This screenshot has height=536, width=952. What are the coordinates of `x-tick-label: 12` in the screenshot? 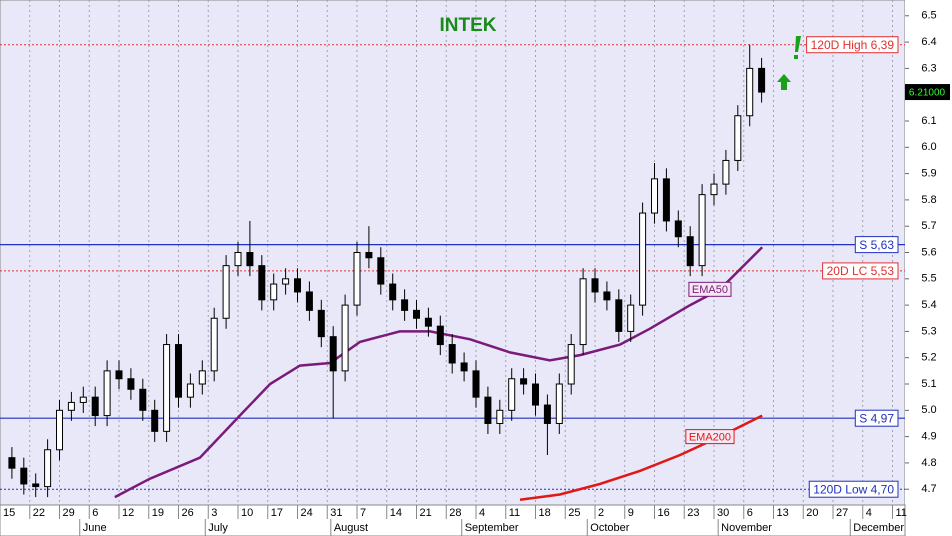 It's located at (128, 513).